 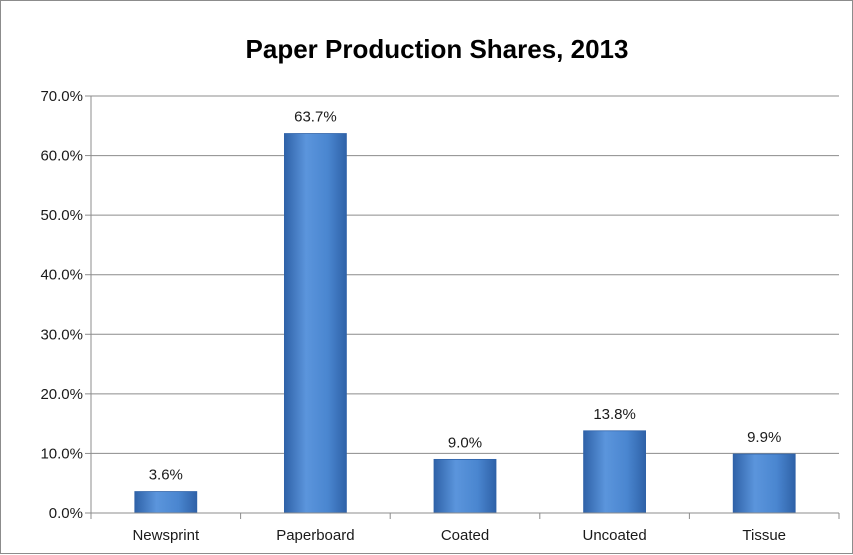 I want to click on y-tick-label: 0.0%, so click(x=66, y=513).